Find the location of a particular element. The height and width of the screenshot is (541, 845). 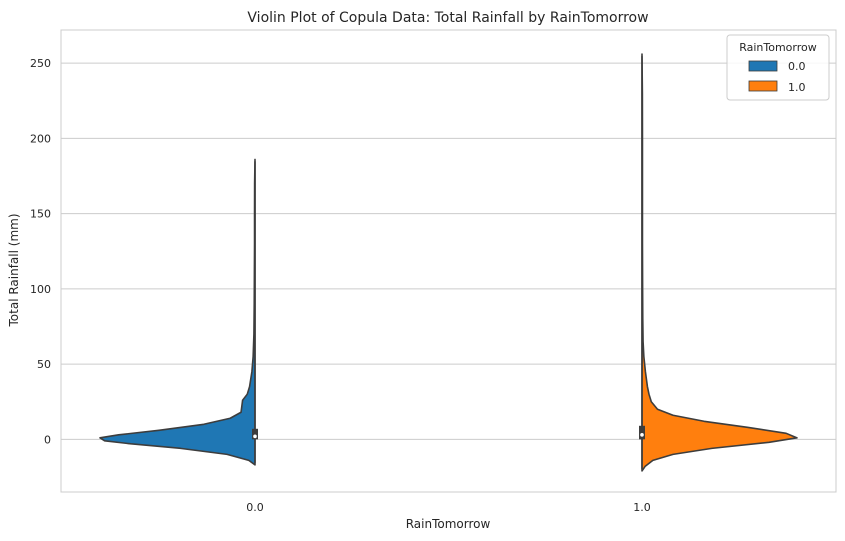

iqr-box-1.0 is located at coordinates (642, 432).